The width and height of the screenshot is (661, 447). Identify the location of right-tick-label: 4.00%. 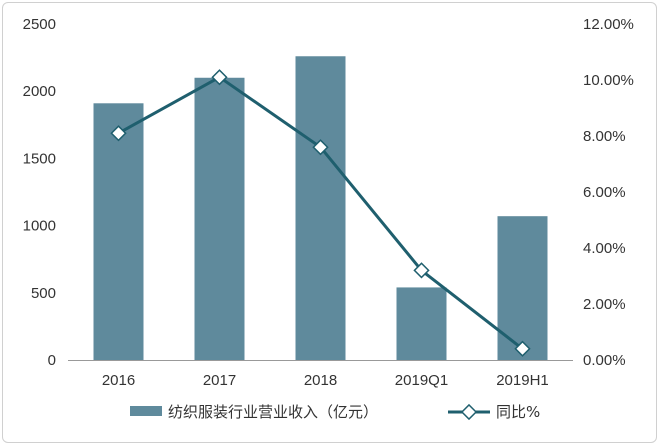
(604, 248).